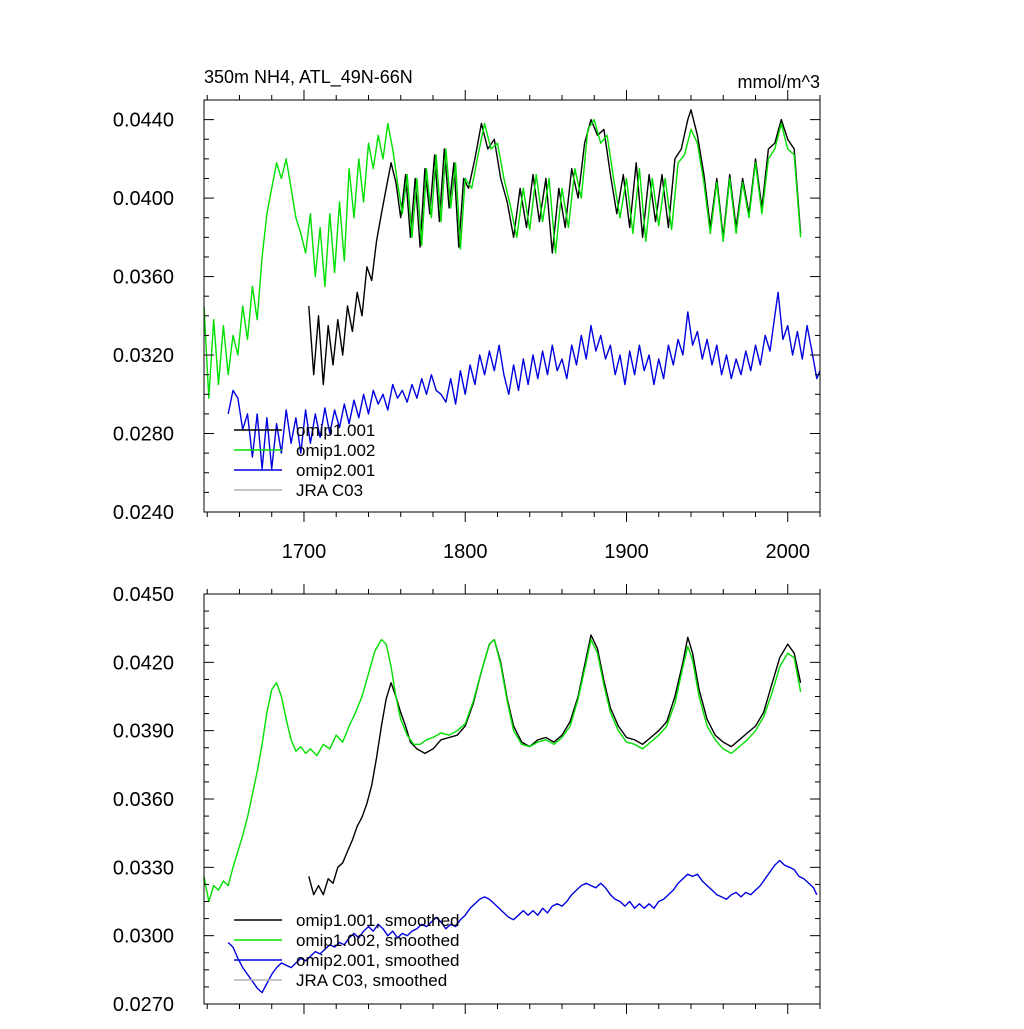 This screenshot has width=1024, height=1029. What do you see at coordinates (143, 513) in the screenshot?
I see `y-tick-label: 0.0240` at bounding box center [143, 513].